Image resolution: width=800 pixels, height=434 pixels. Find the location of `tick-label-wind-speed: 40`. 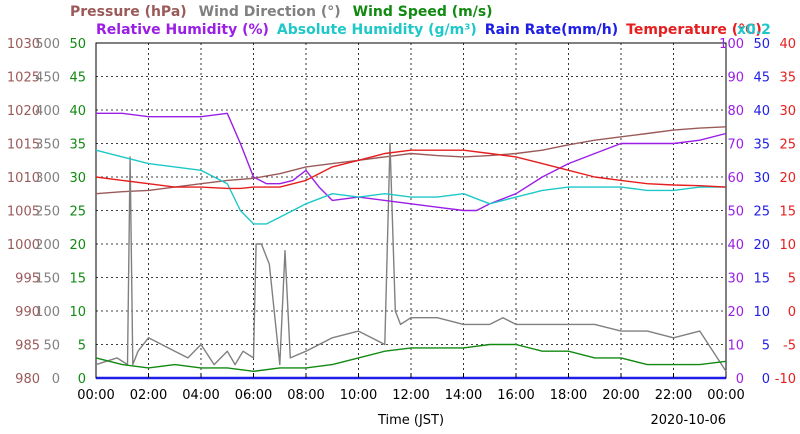

tick-label-wind-speed: 40 is located at coordinates (77, 111).